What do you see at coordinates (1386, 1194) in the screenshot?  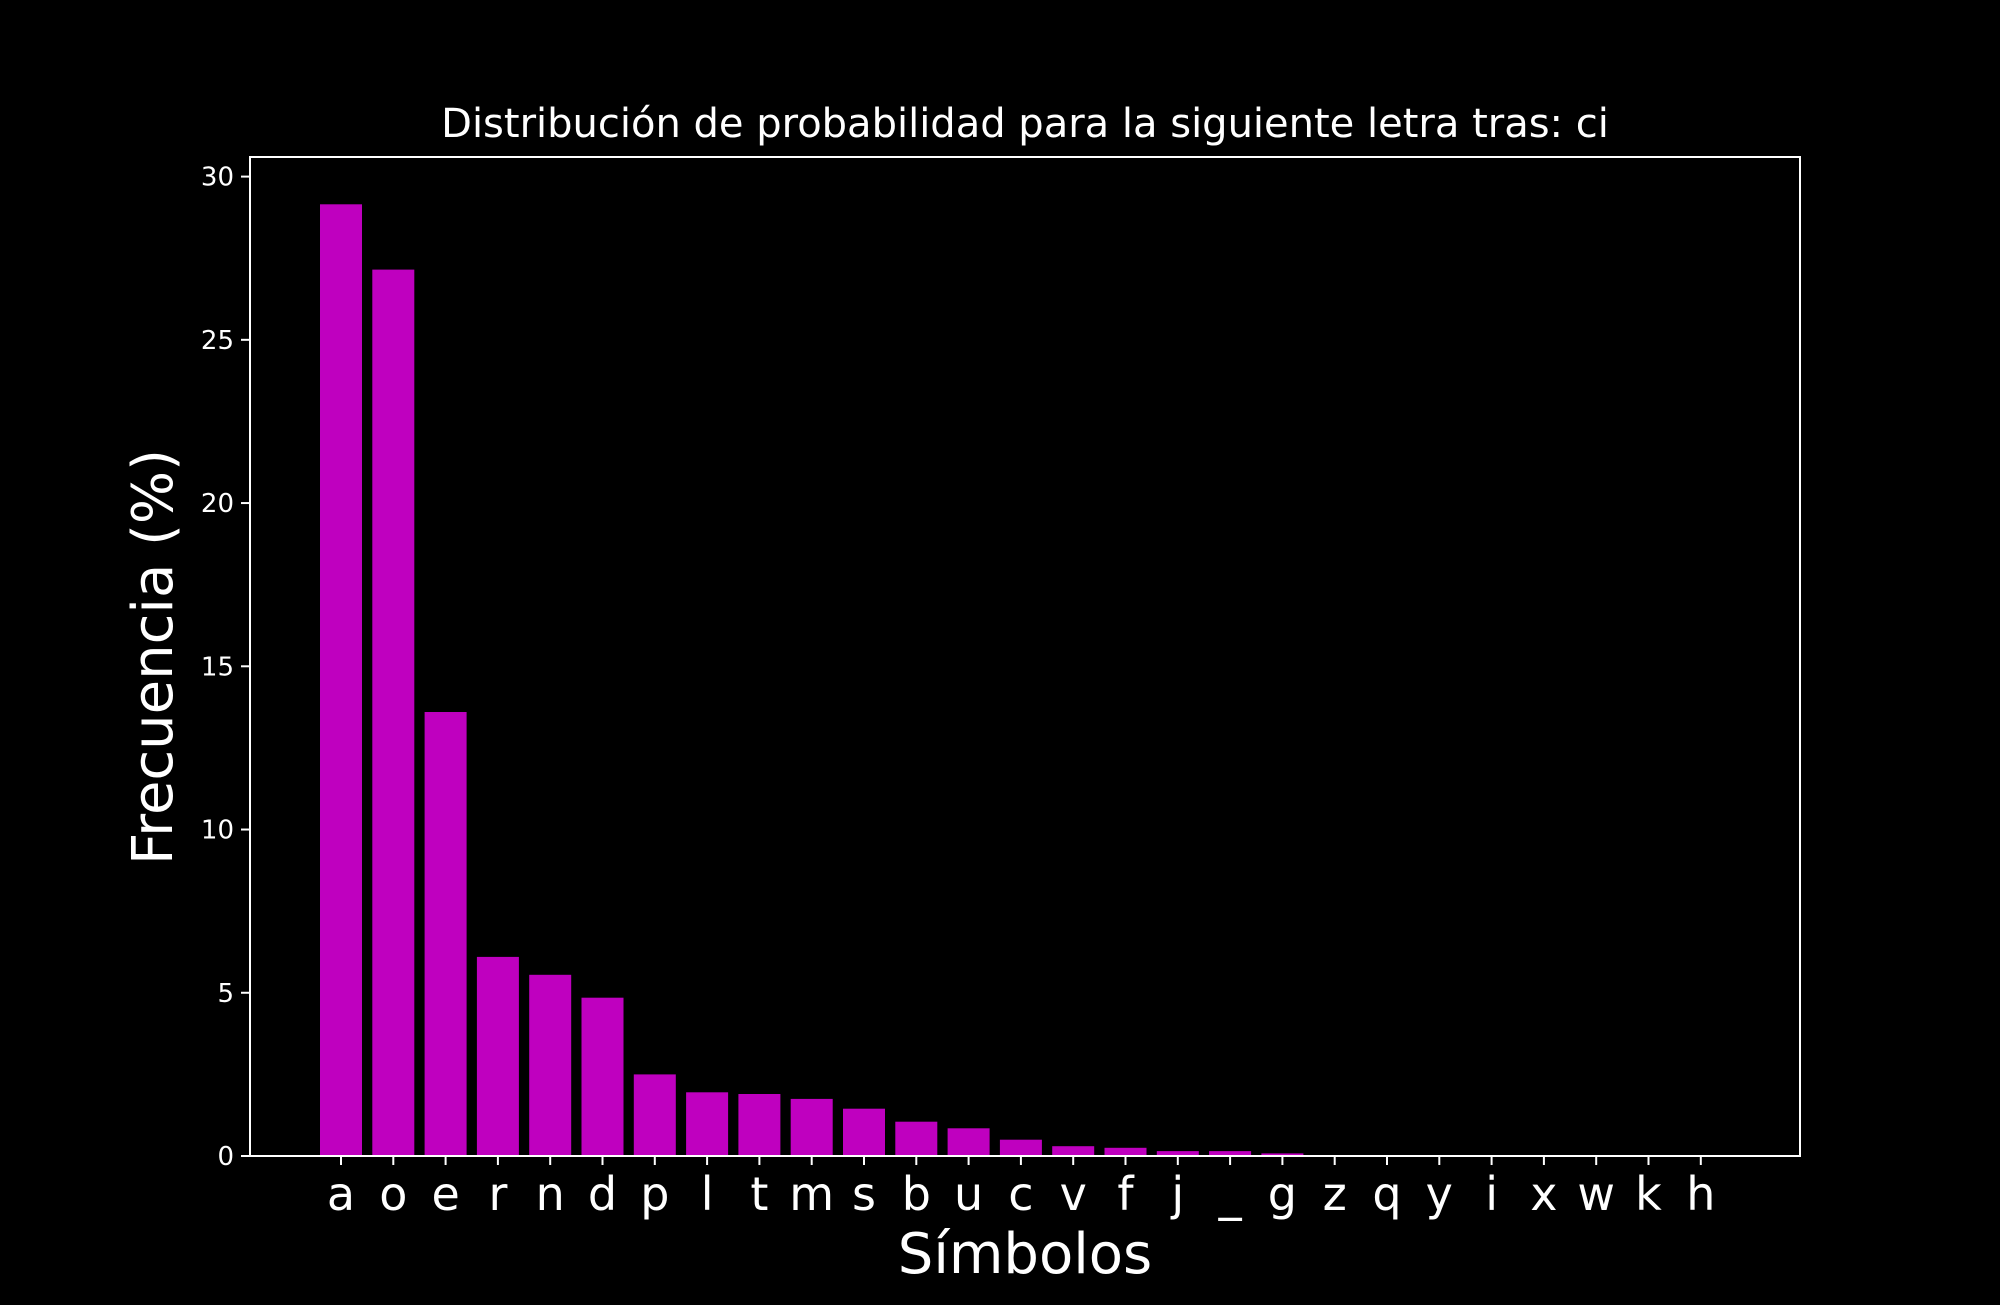 I see `x-tick-label: q` at bounding box center [1386, 1194].